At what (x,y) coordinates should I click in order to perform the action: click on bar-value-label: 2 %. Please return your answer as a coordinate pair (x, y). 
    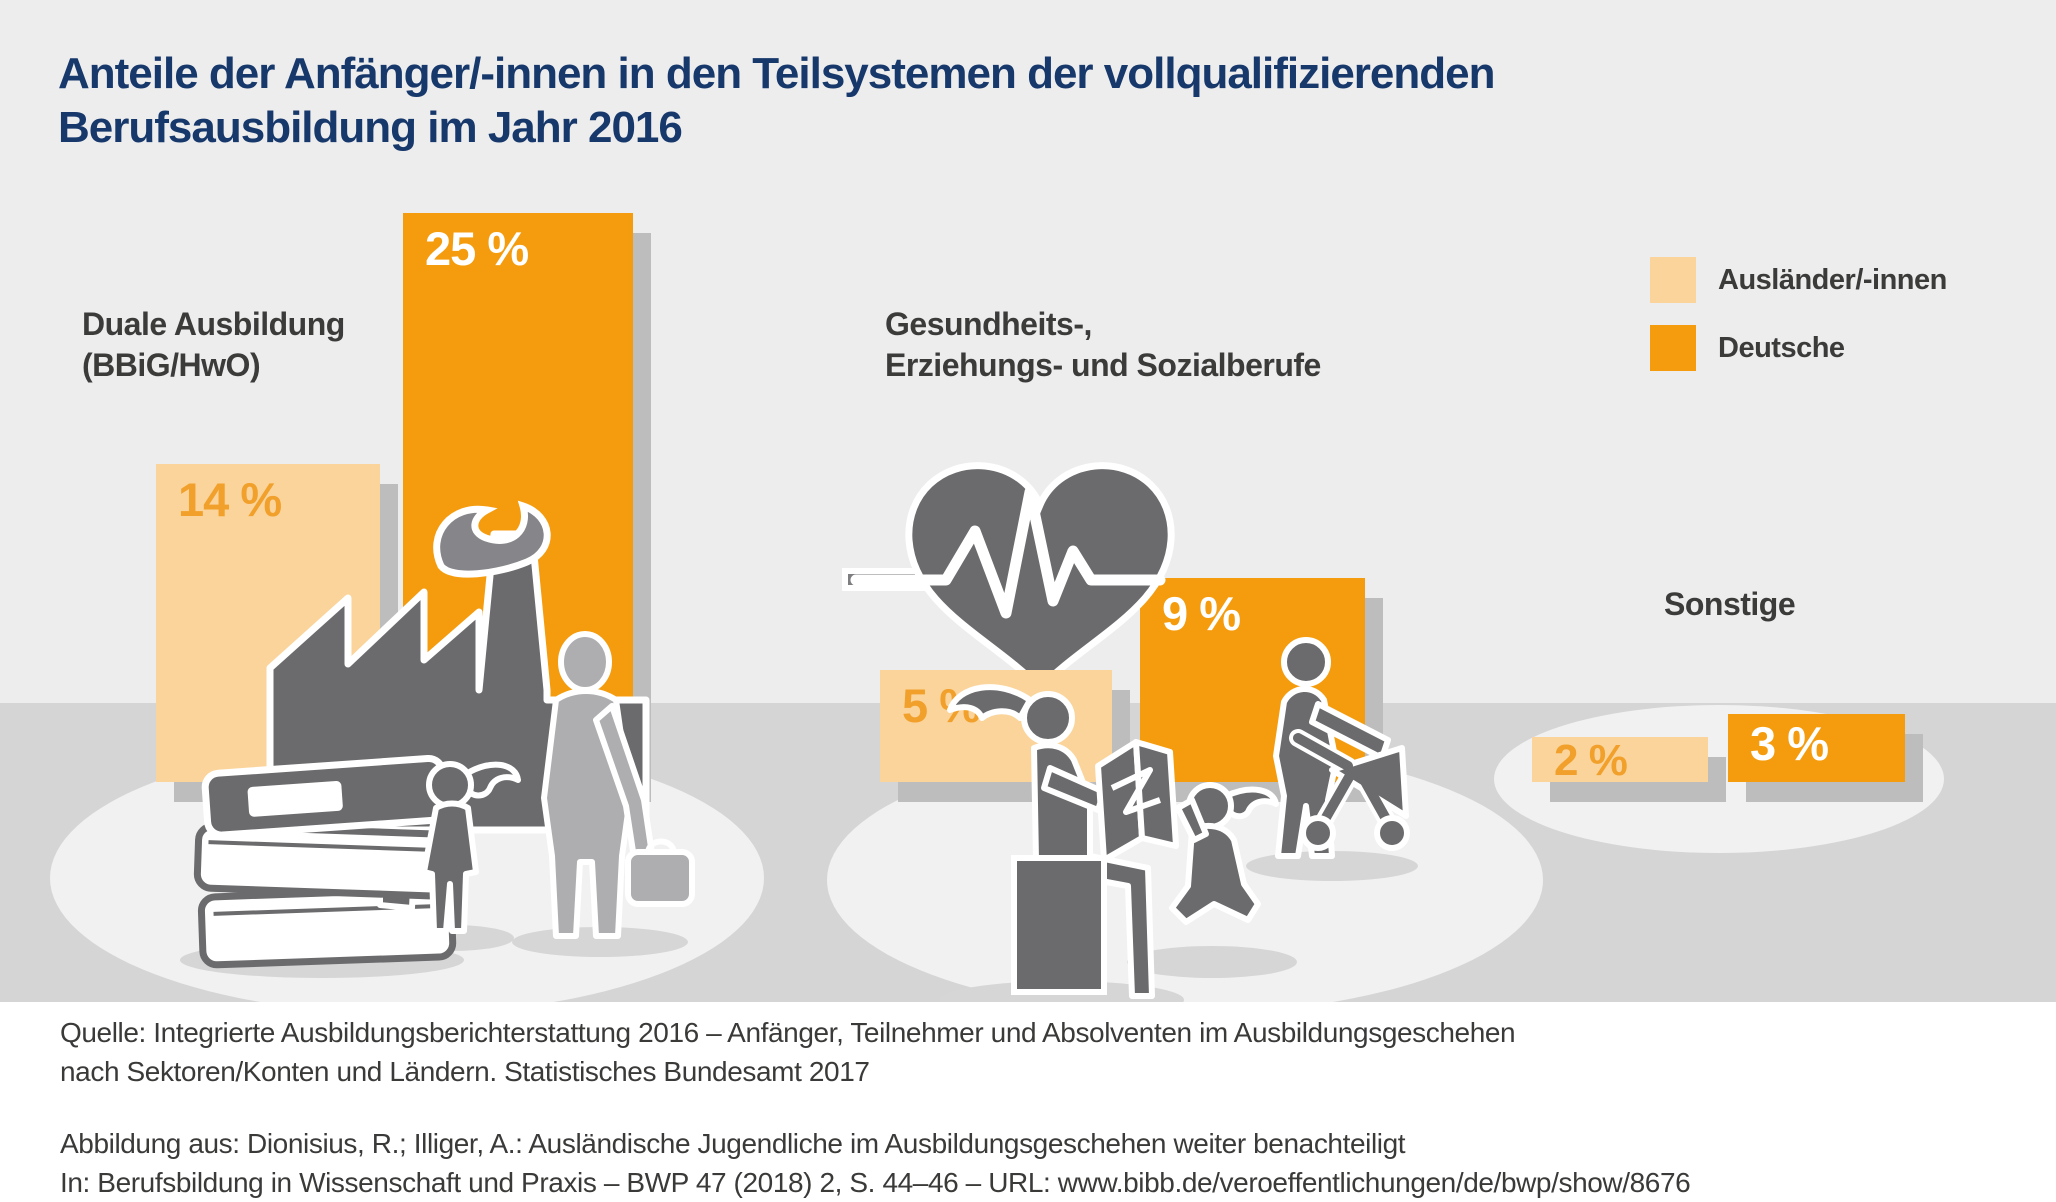
    Looking at the image, I should click on (1591, 760).